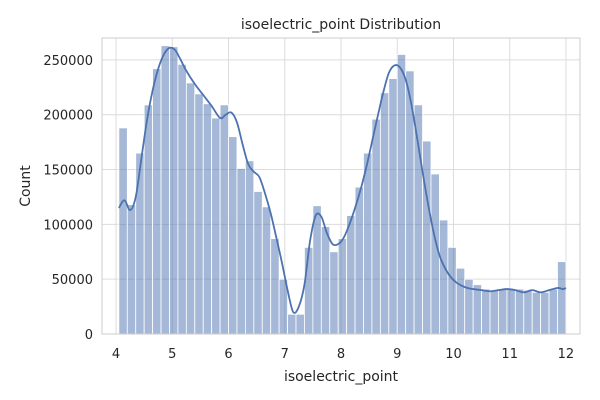  I want to click on x-tick-label: 6, so click(228, 354).